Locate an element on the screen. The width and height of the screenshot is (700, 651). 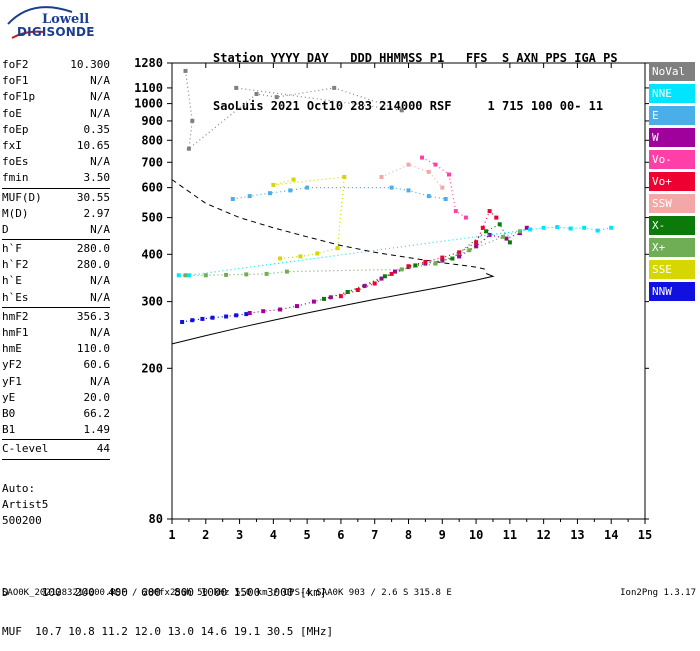
param-value: 280.0 is located at coordinates (93, 249).